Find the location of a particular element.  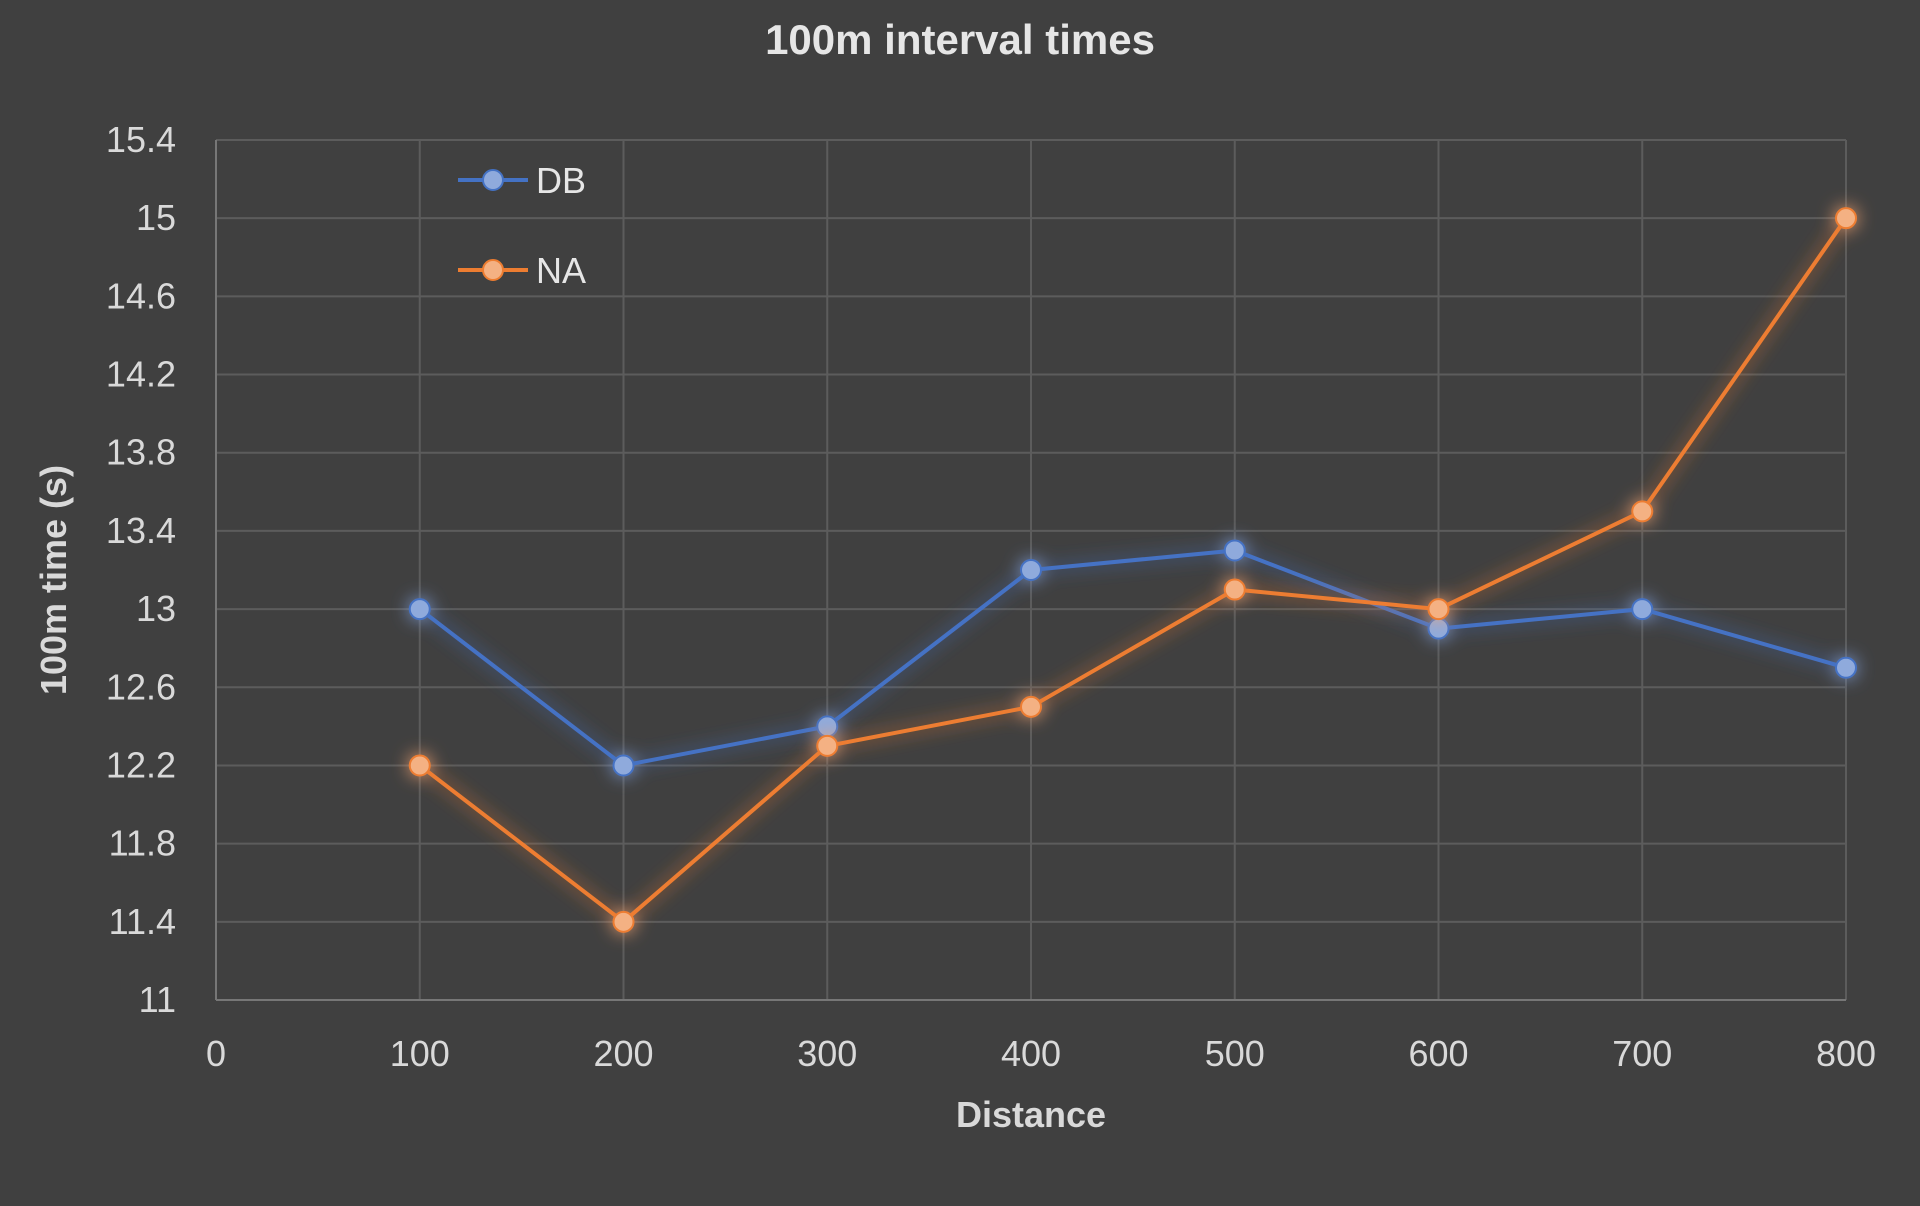

y-tick-label: 12.2 is located at coordinates (141, 764).